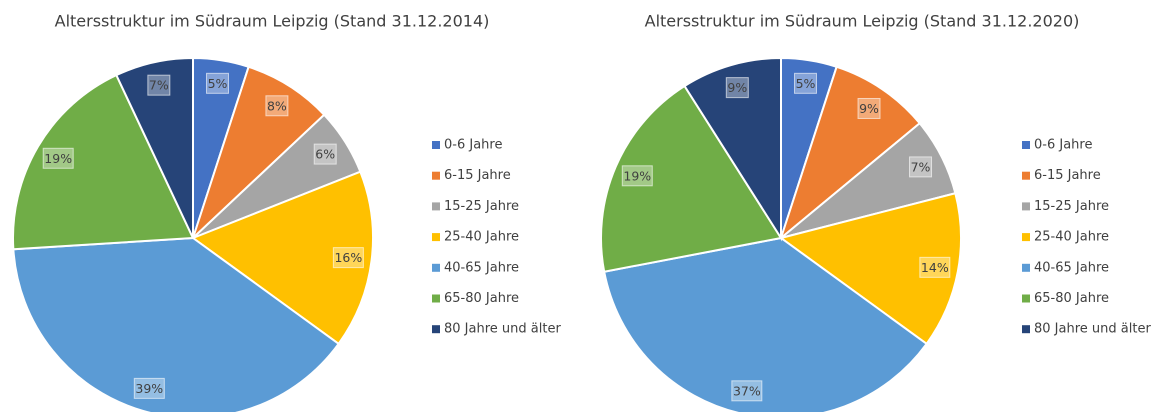  I want to click on data-label: 14%, so click(935, 267).